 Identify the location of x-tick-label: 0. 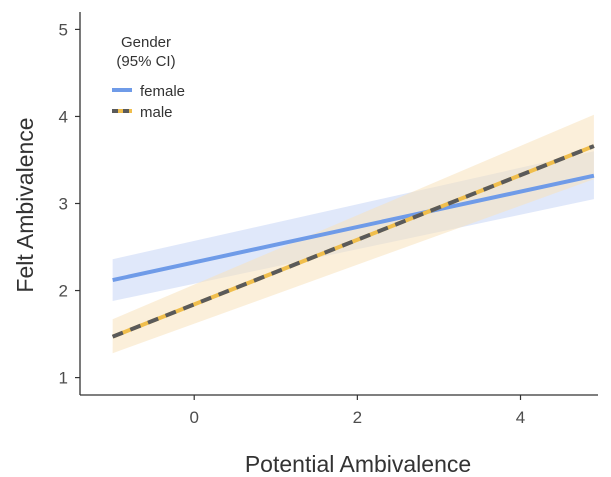
(193, 417).